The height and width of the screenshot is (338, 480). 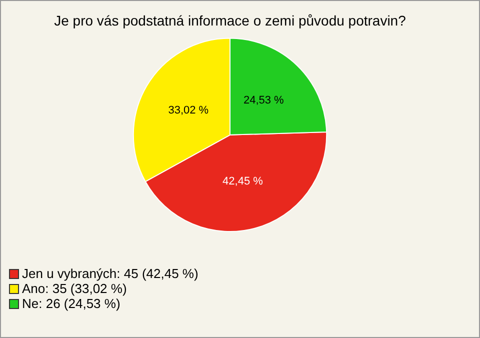 What do you see at coordinates (110, 273) in the screenshot?
I see `legend-label: Jen u vybraných: 45 (42,45 %)` at bounding box center [110, 273].